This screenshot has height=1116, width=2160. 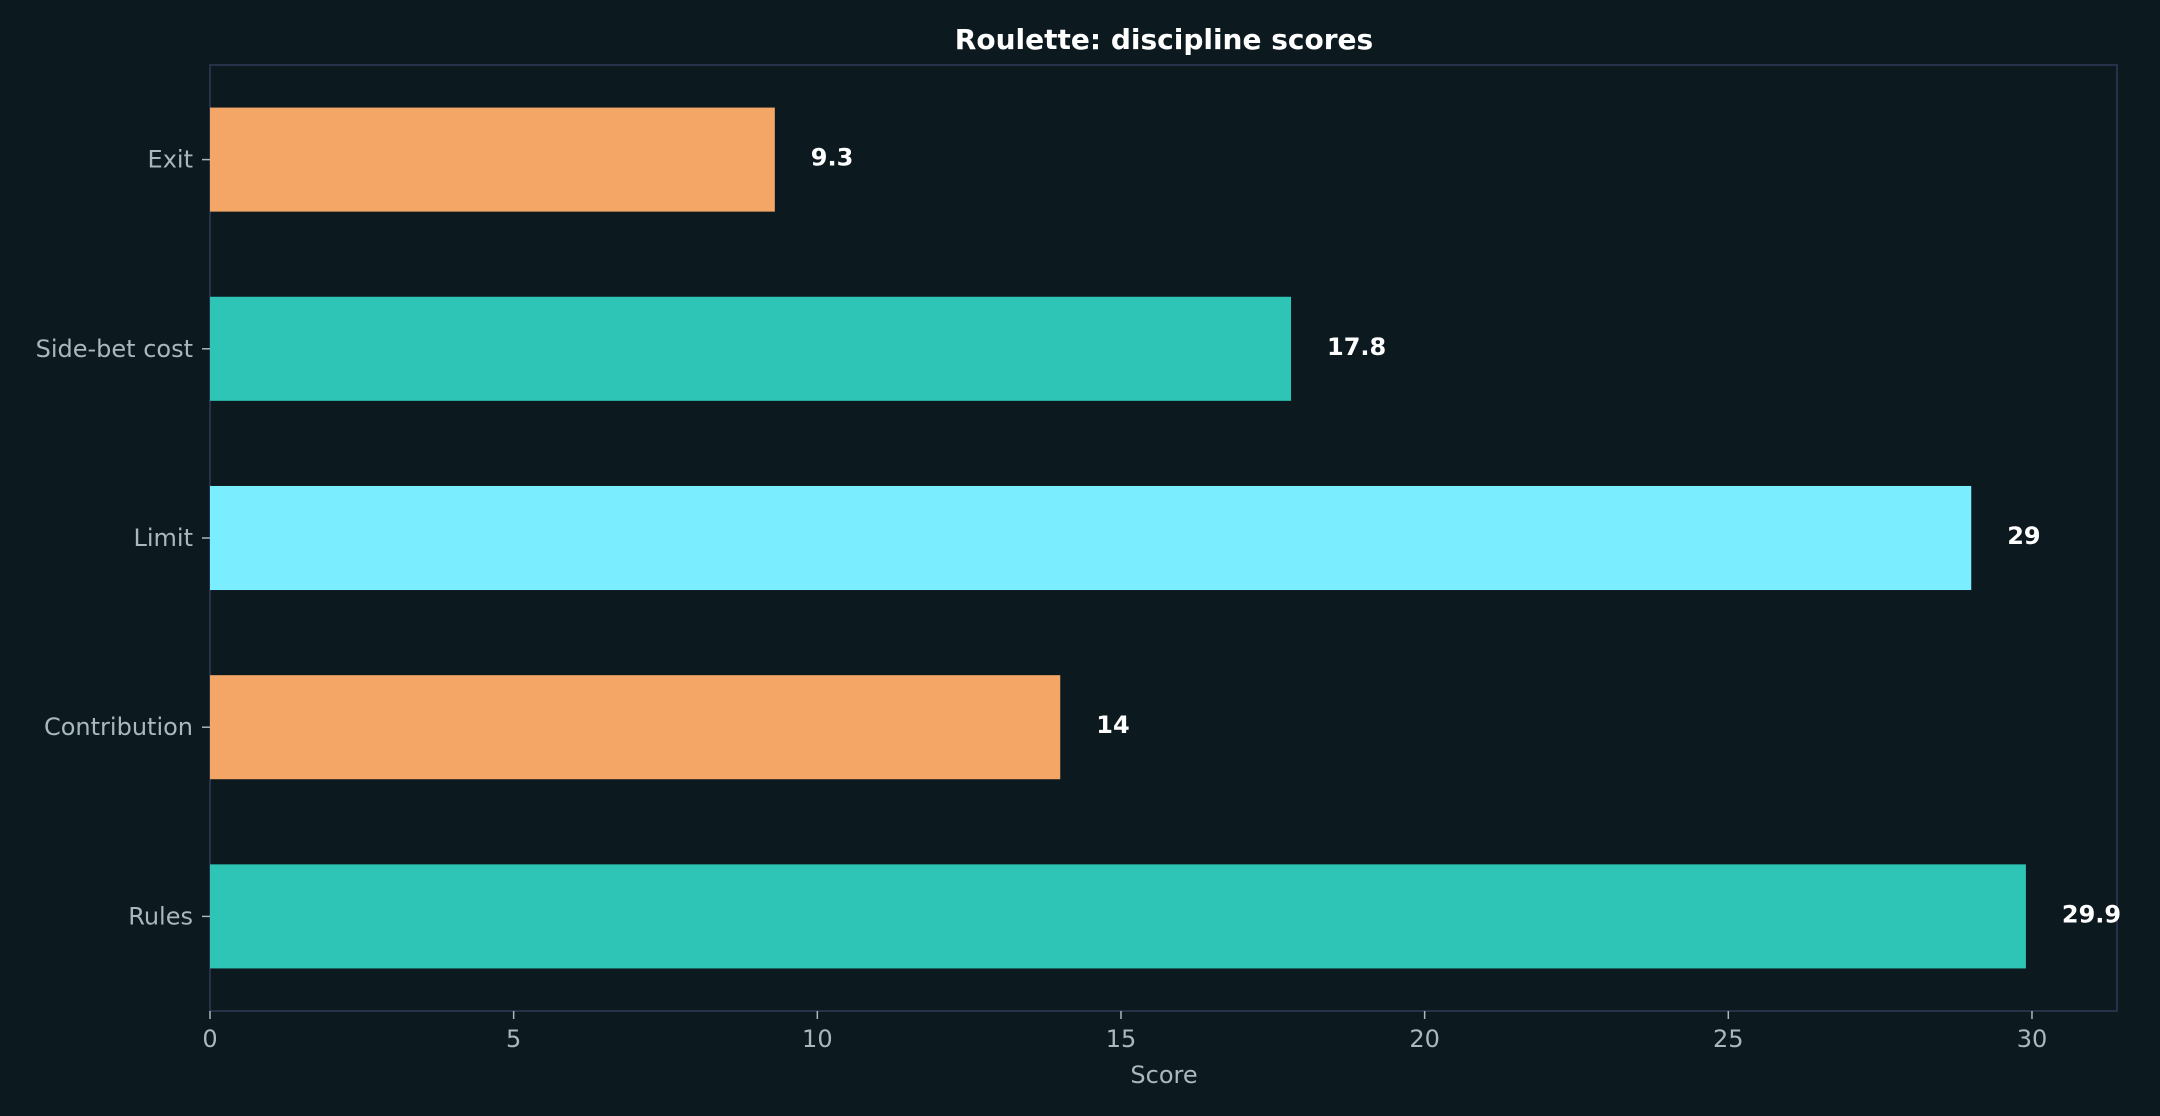 What do you see at coordinates (817, 1039) in the screenshot?
I see `x-tick-label: 10` at bounding box center [817, 1039].